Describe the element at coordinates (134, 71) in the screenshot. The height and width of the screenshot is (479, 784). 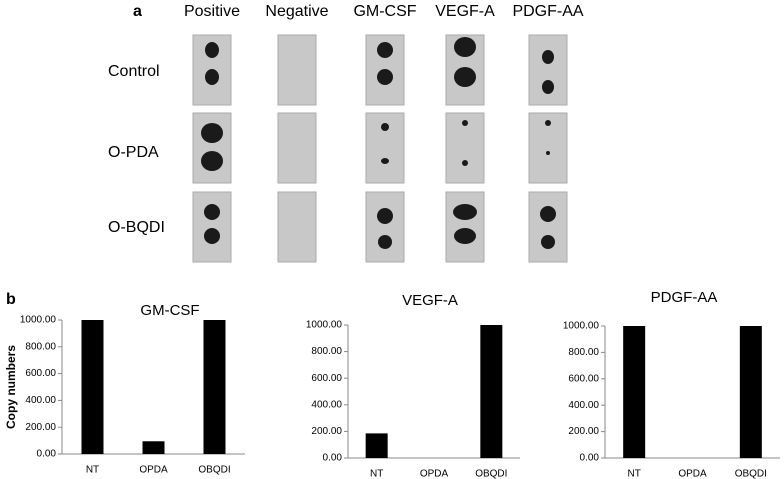
I see `row-label: Control` at that location.